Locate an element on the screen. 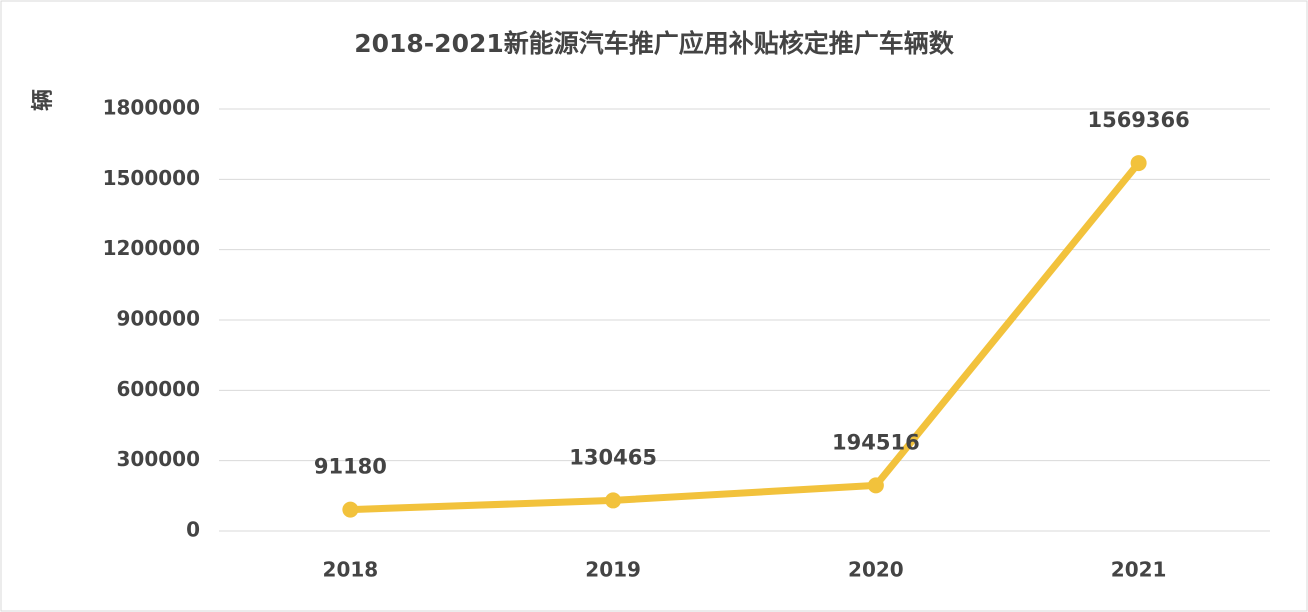 The height and width of the screenshot is (612, 1308). data-label: 1569366 is located at coordinates (1138, 120).